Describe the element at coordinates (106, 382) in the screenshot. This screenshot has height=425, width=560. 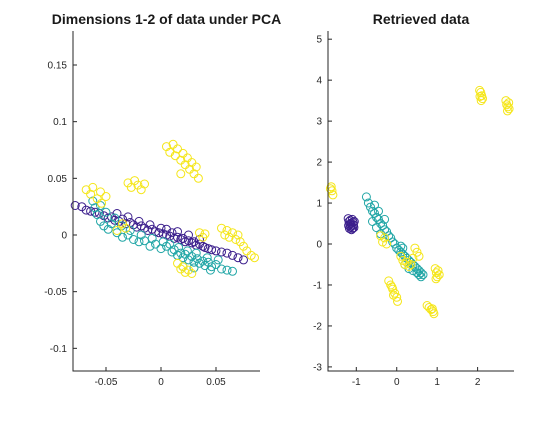
I see `x-tick-label: -0.05` at that location.